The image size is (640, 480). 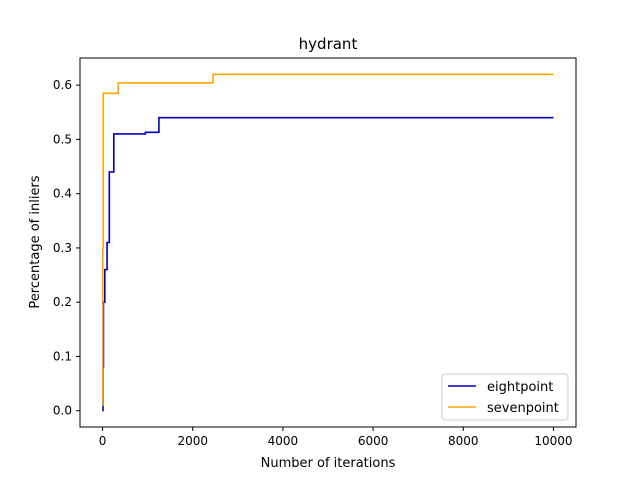 I want to click on y-tick-label: 0.3, so click(x=62, y=248).